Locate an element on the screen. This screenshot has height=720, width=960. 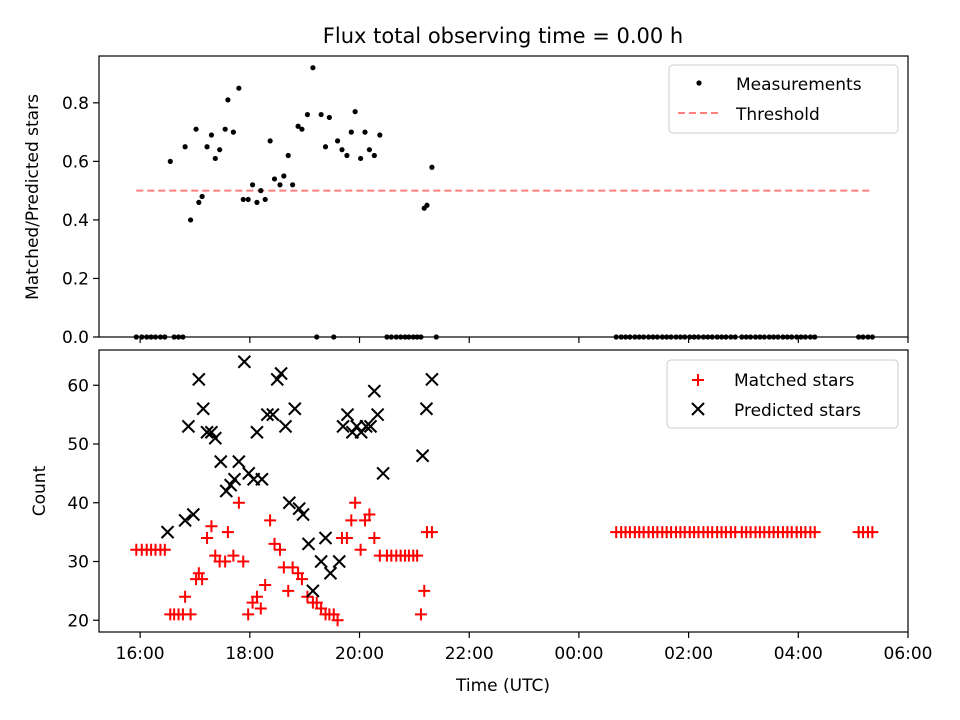
x-tick-label: 06:00 is located at coordinates (908, 654).